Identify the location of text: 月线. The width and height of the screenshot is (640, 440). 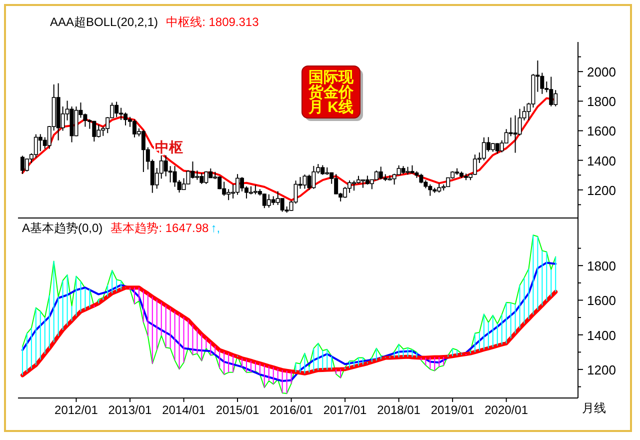
(594, 408).